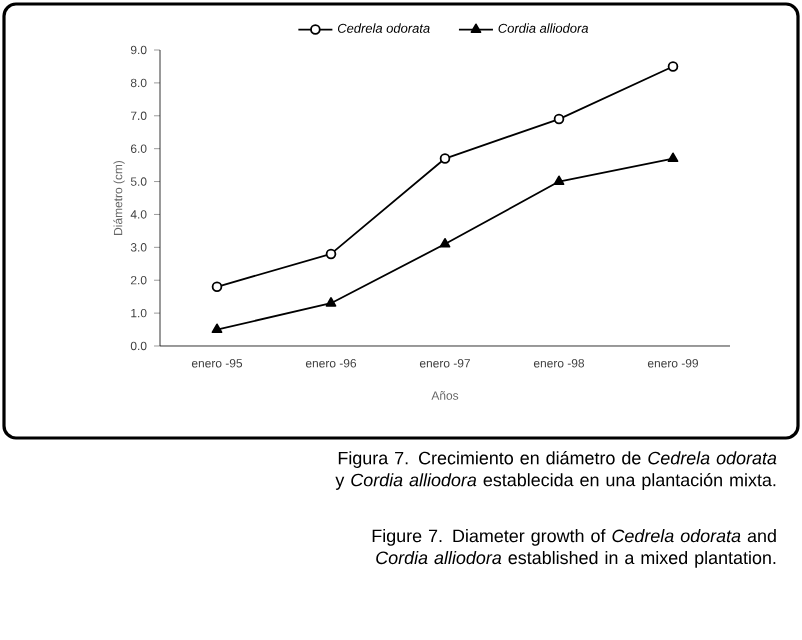 This screenshot has height=640, width=802. I want to click on text: Figure 7. Diameter growth of Cedrela odorata and Cordia alliodora established in a mixed plantation., so click(574, 548).